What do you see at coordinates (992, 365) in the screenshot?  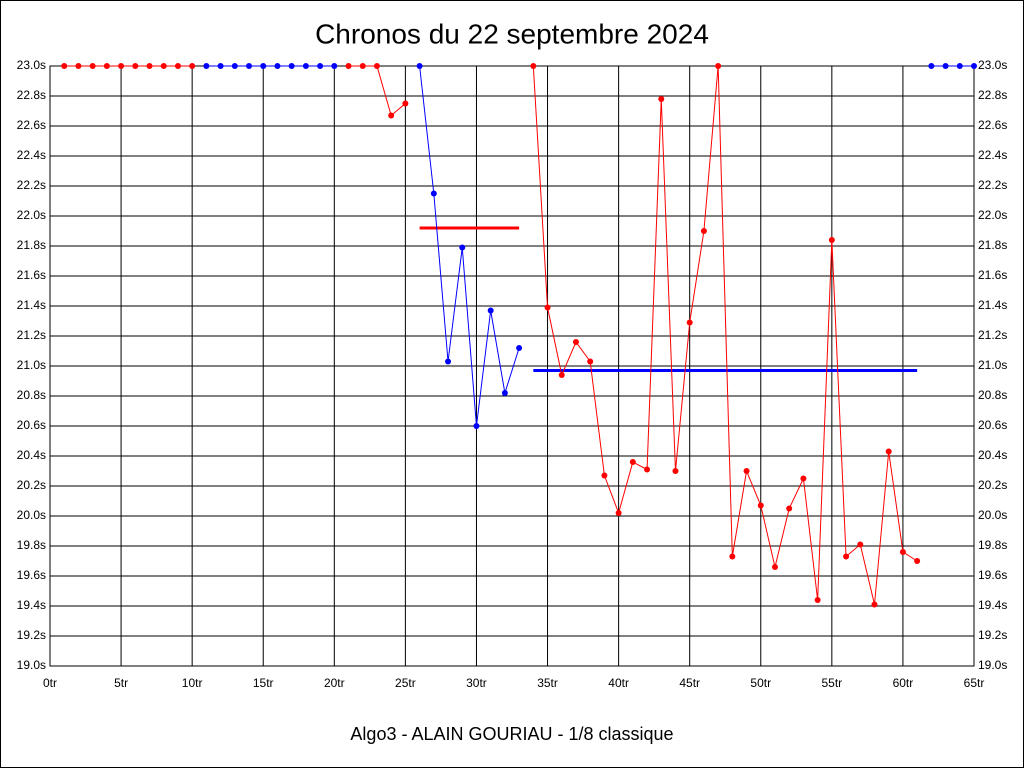 I see `y2-tick-label: 21.0s` at bounding box center [992, 365].